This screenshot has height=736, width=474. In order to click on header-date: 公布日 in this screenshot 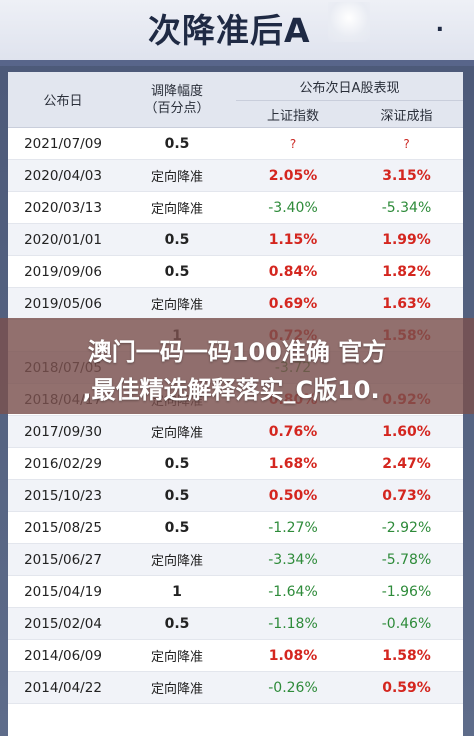, I will do `click(63, 100)`.